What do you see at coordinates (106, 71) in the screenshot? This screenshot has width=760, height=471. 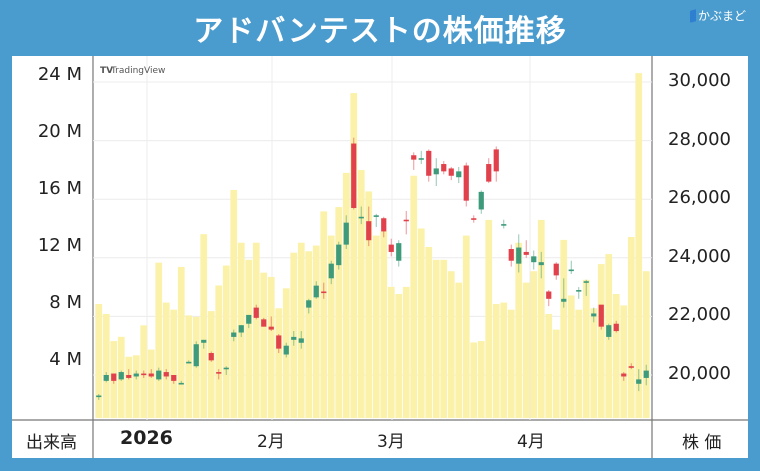 I see `tradingview-logo-icon: TV` at bounding box center [106, 71].